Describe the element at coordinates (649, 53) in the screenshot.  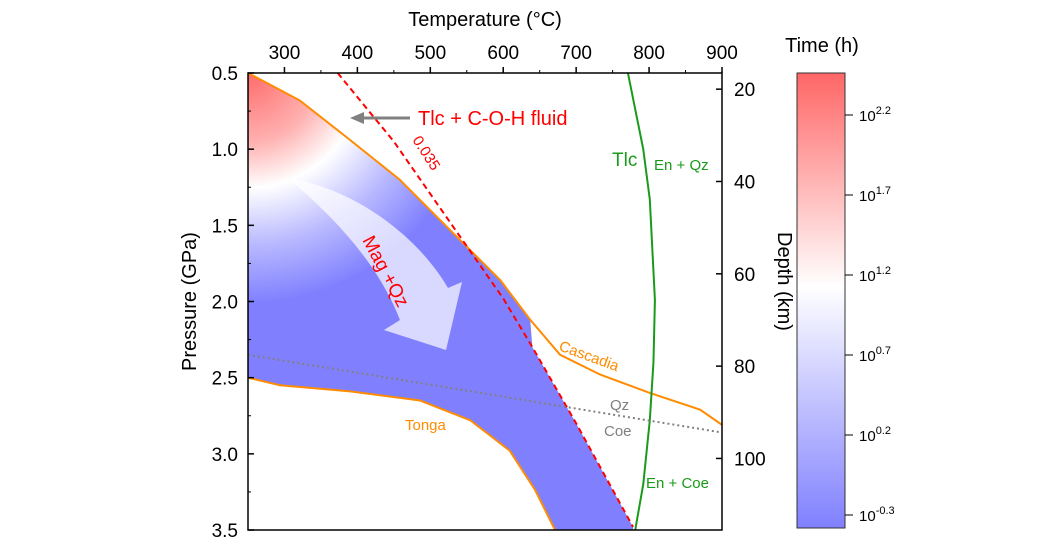
I see `x-tick-label: 800` at that location.